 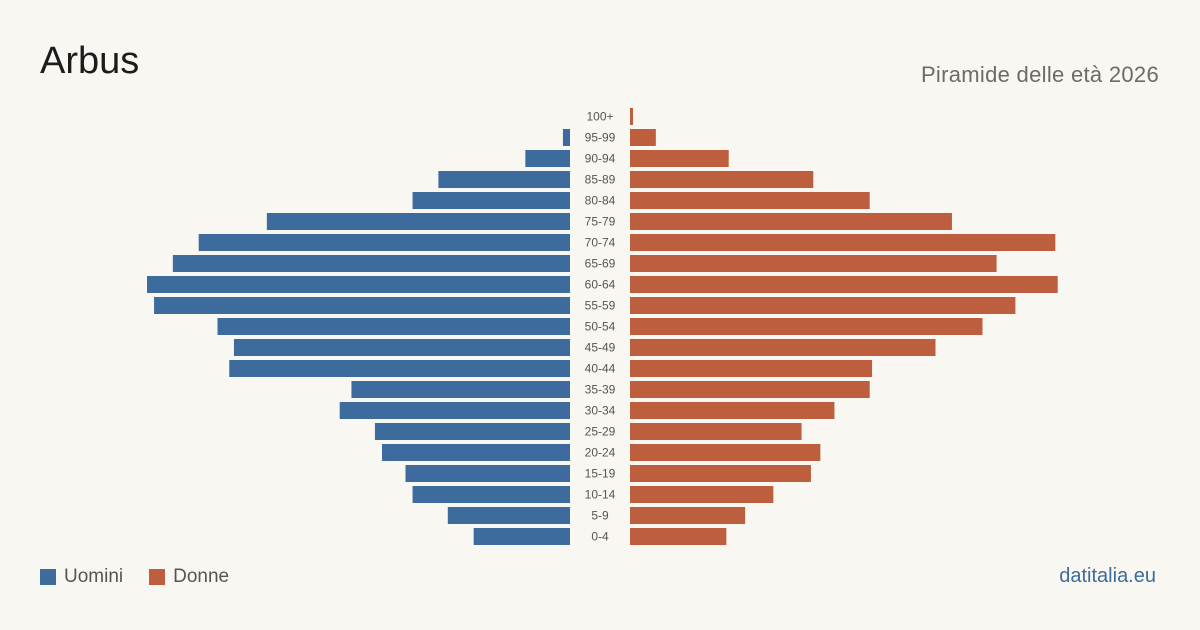 What do you see at coordinates (600, 264) in the screenshot?
I see `age-label: 65-69` at bounding box center [600, 264].